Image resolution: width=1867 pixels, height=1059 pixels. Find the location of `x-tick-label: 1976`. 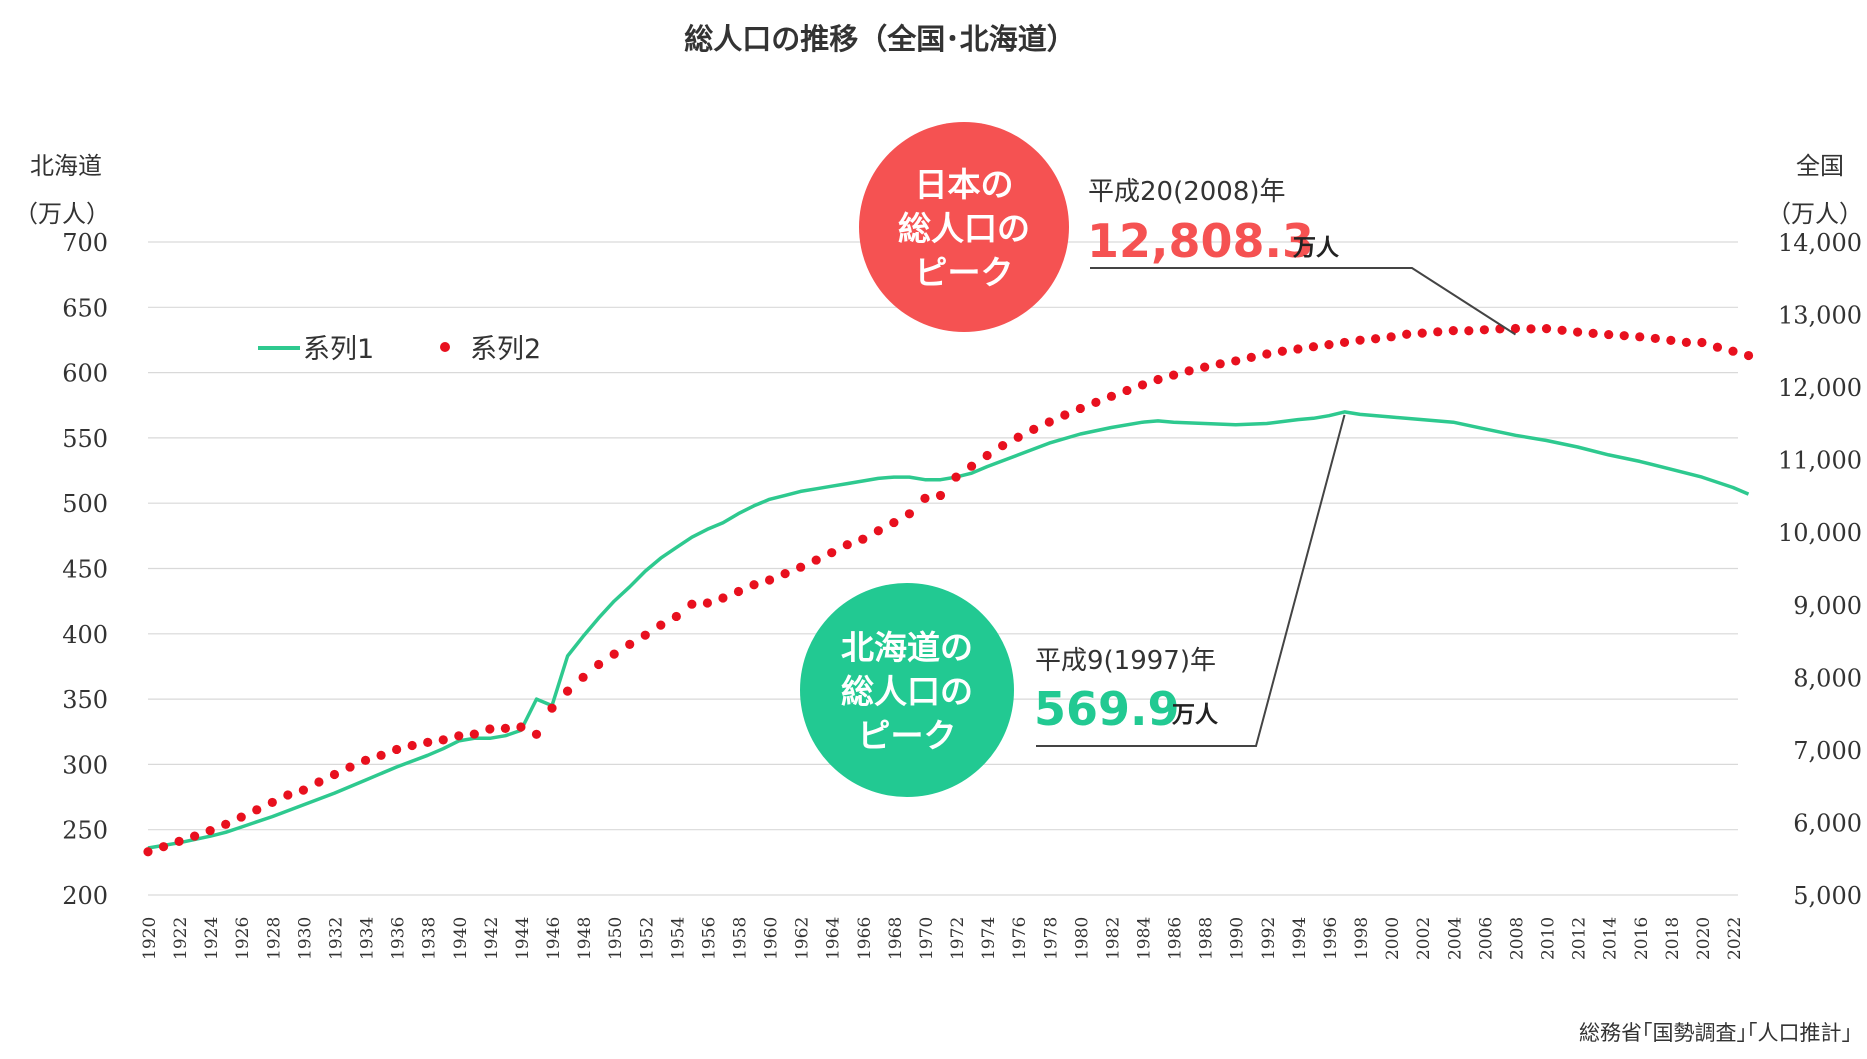

x-tick-label: 1976 is located at coordinates (1020, 938).